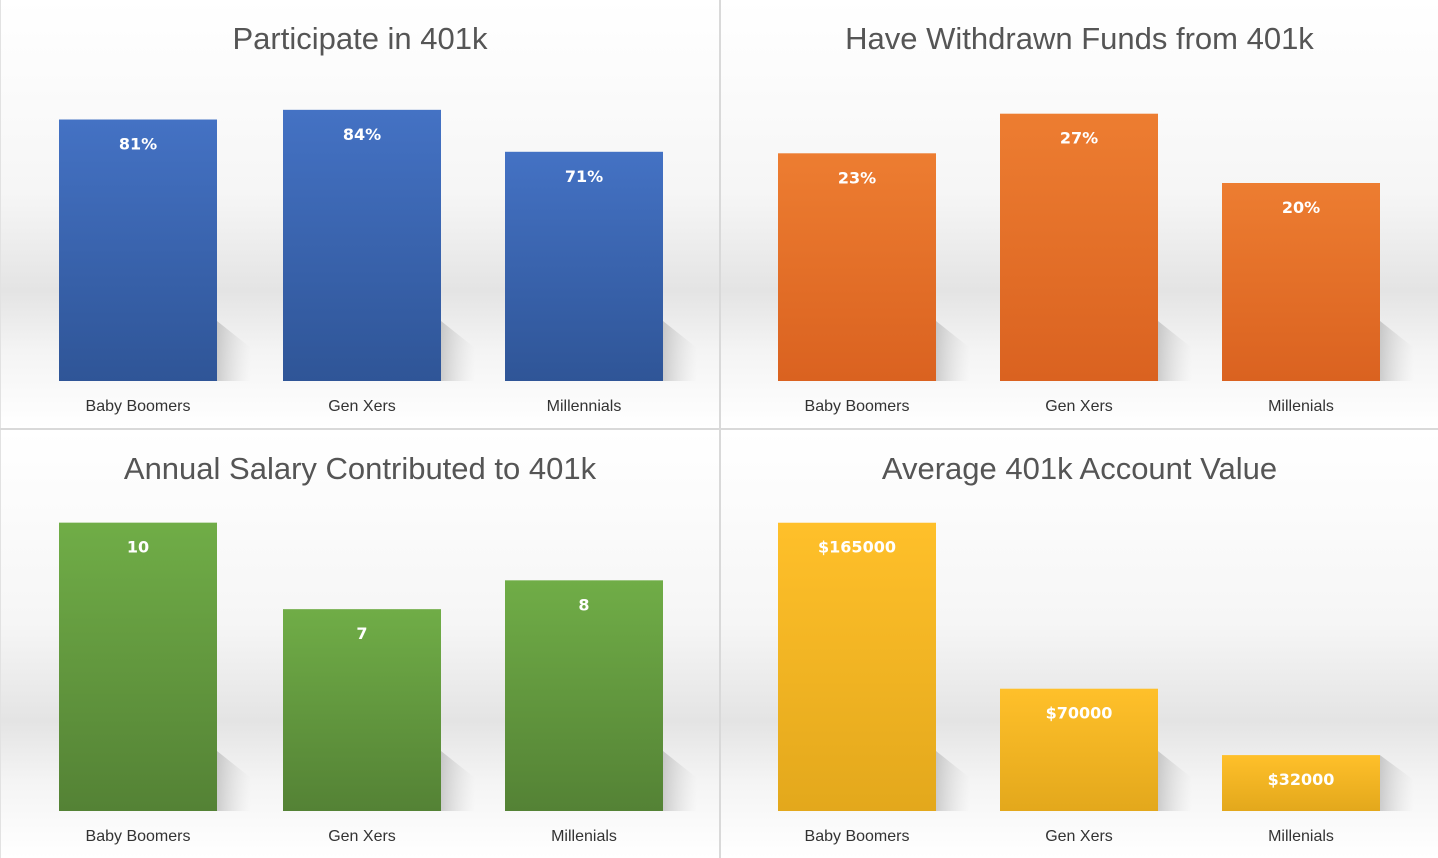 This screenshot has width=1438, height=858. Describe the element at coordinates (362, 134) in the screenshot. I see `data-label-gen-xers: 84%` at that location.